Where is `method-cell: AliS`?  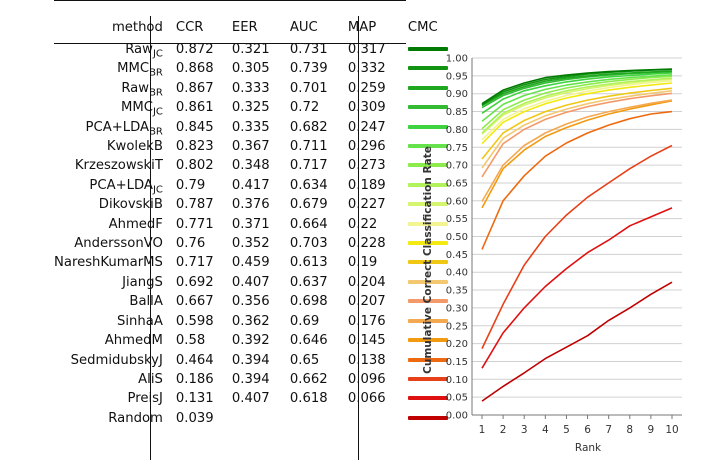 method-cell: AliS is located at coordinates (112, 379).